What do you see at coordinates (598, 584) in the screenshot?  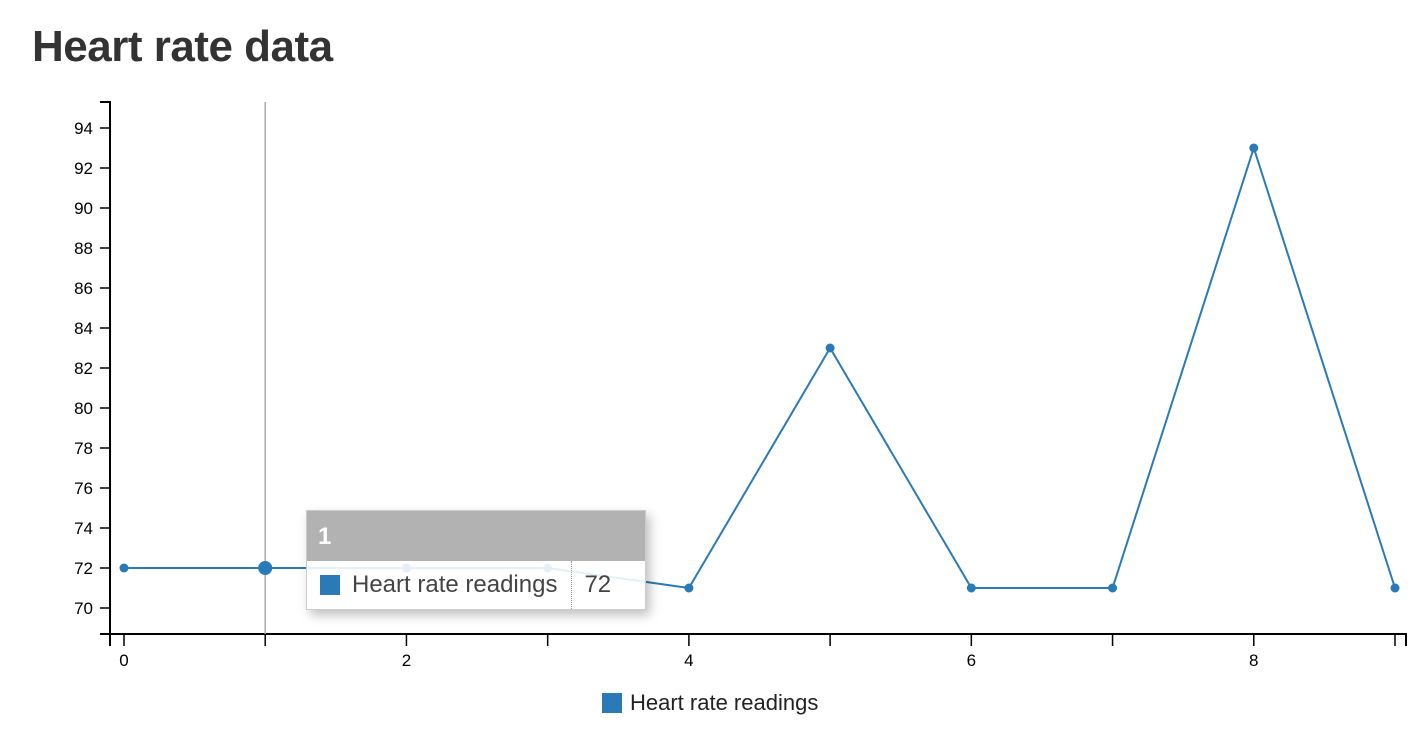 I see `tooltip-series-value: 72` at bounding box center [598, 584].